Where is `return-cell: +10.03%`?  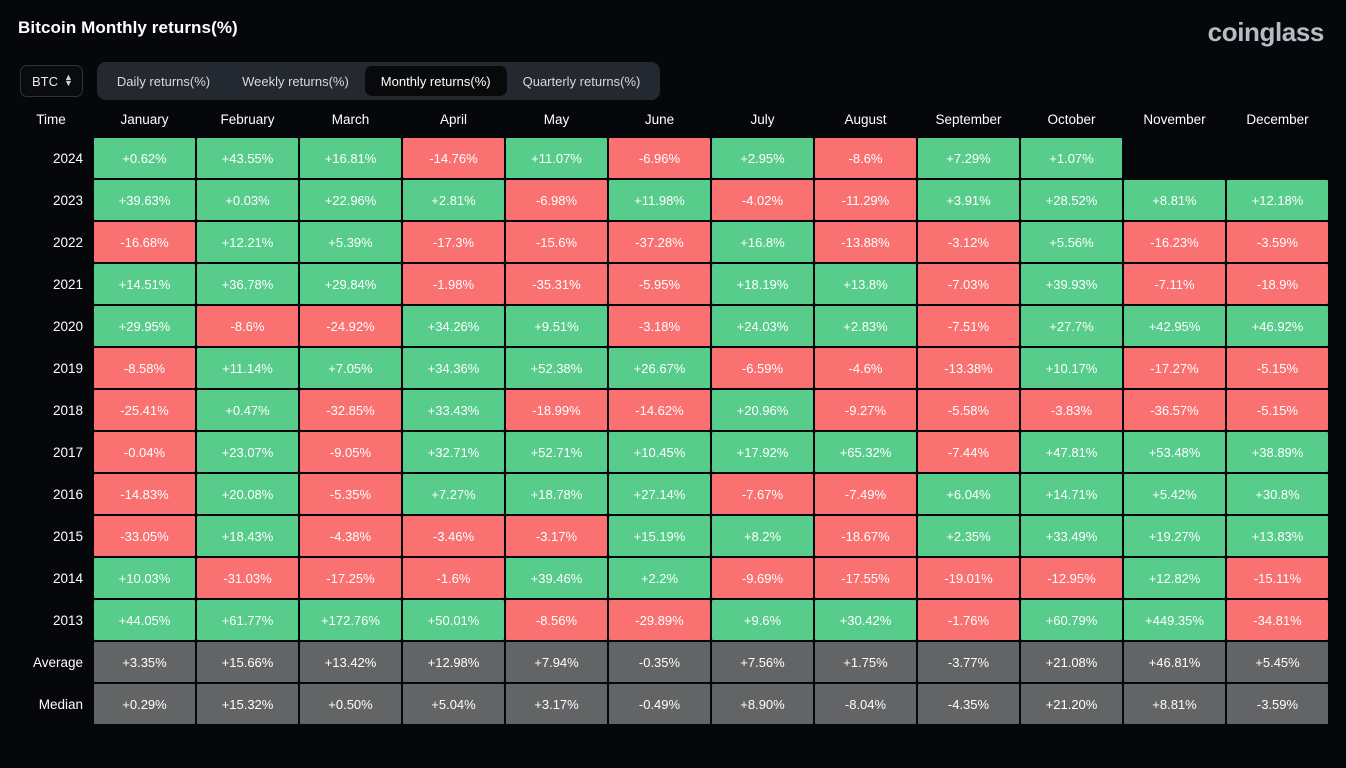 return-cell: +10.03% is located at coordinates (144, 578).